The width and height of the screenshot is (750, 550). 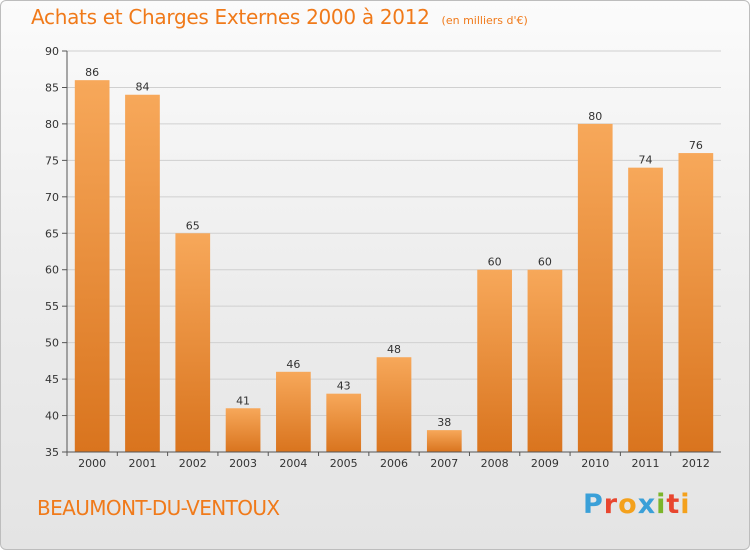 I want to click on data-label-2003: 41, so click(x=243, y=400).